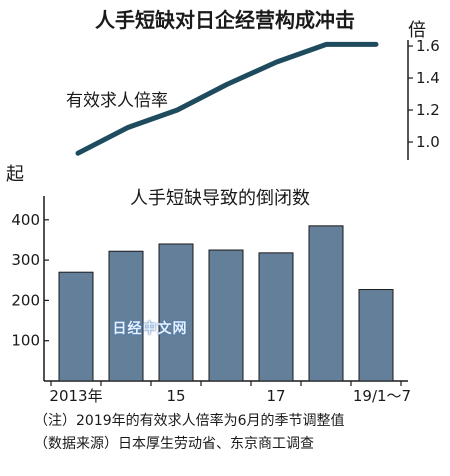 The width and height of the screenshot is (450, 476). I want to click on line-y-tick-label: 1.4, so click(428, 78).